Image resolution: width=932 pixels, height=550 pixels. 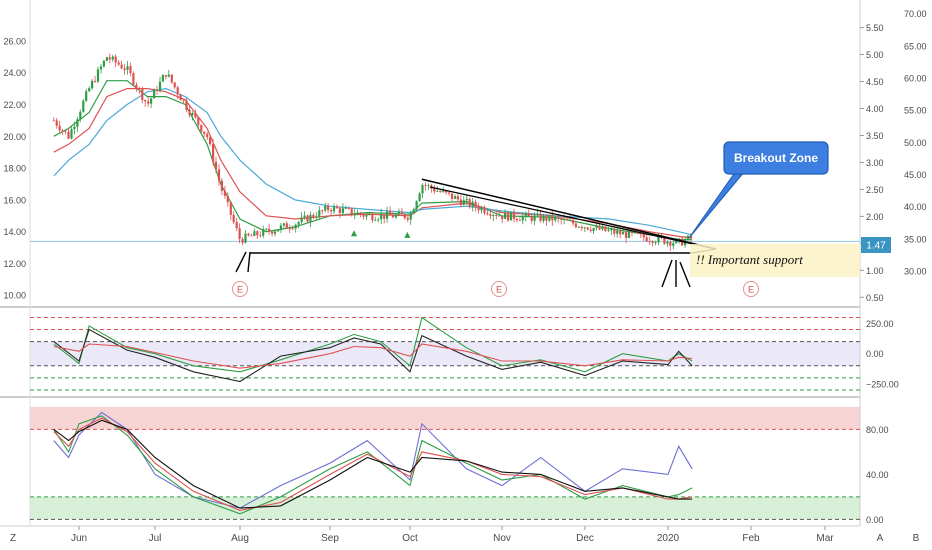 I want to click on oscillator-1-tick-label: 250.00, so click(x=880, y=324).